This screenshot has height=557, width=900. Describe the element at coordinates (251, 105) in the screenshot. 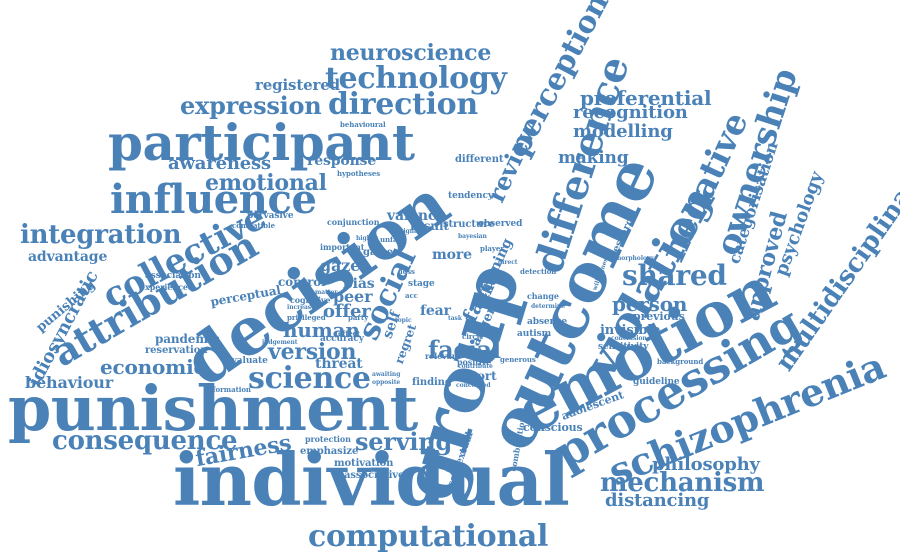

I see `word-expression: expression` at that location.